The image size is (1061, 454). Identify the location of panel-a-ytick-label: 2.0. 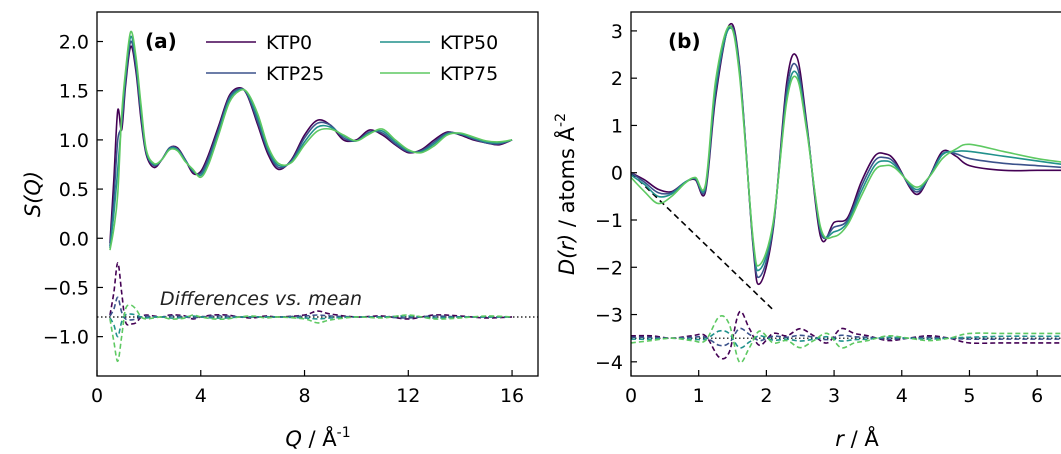
(74, 43).